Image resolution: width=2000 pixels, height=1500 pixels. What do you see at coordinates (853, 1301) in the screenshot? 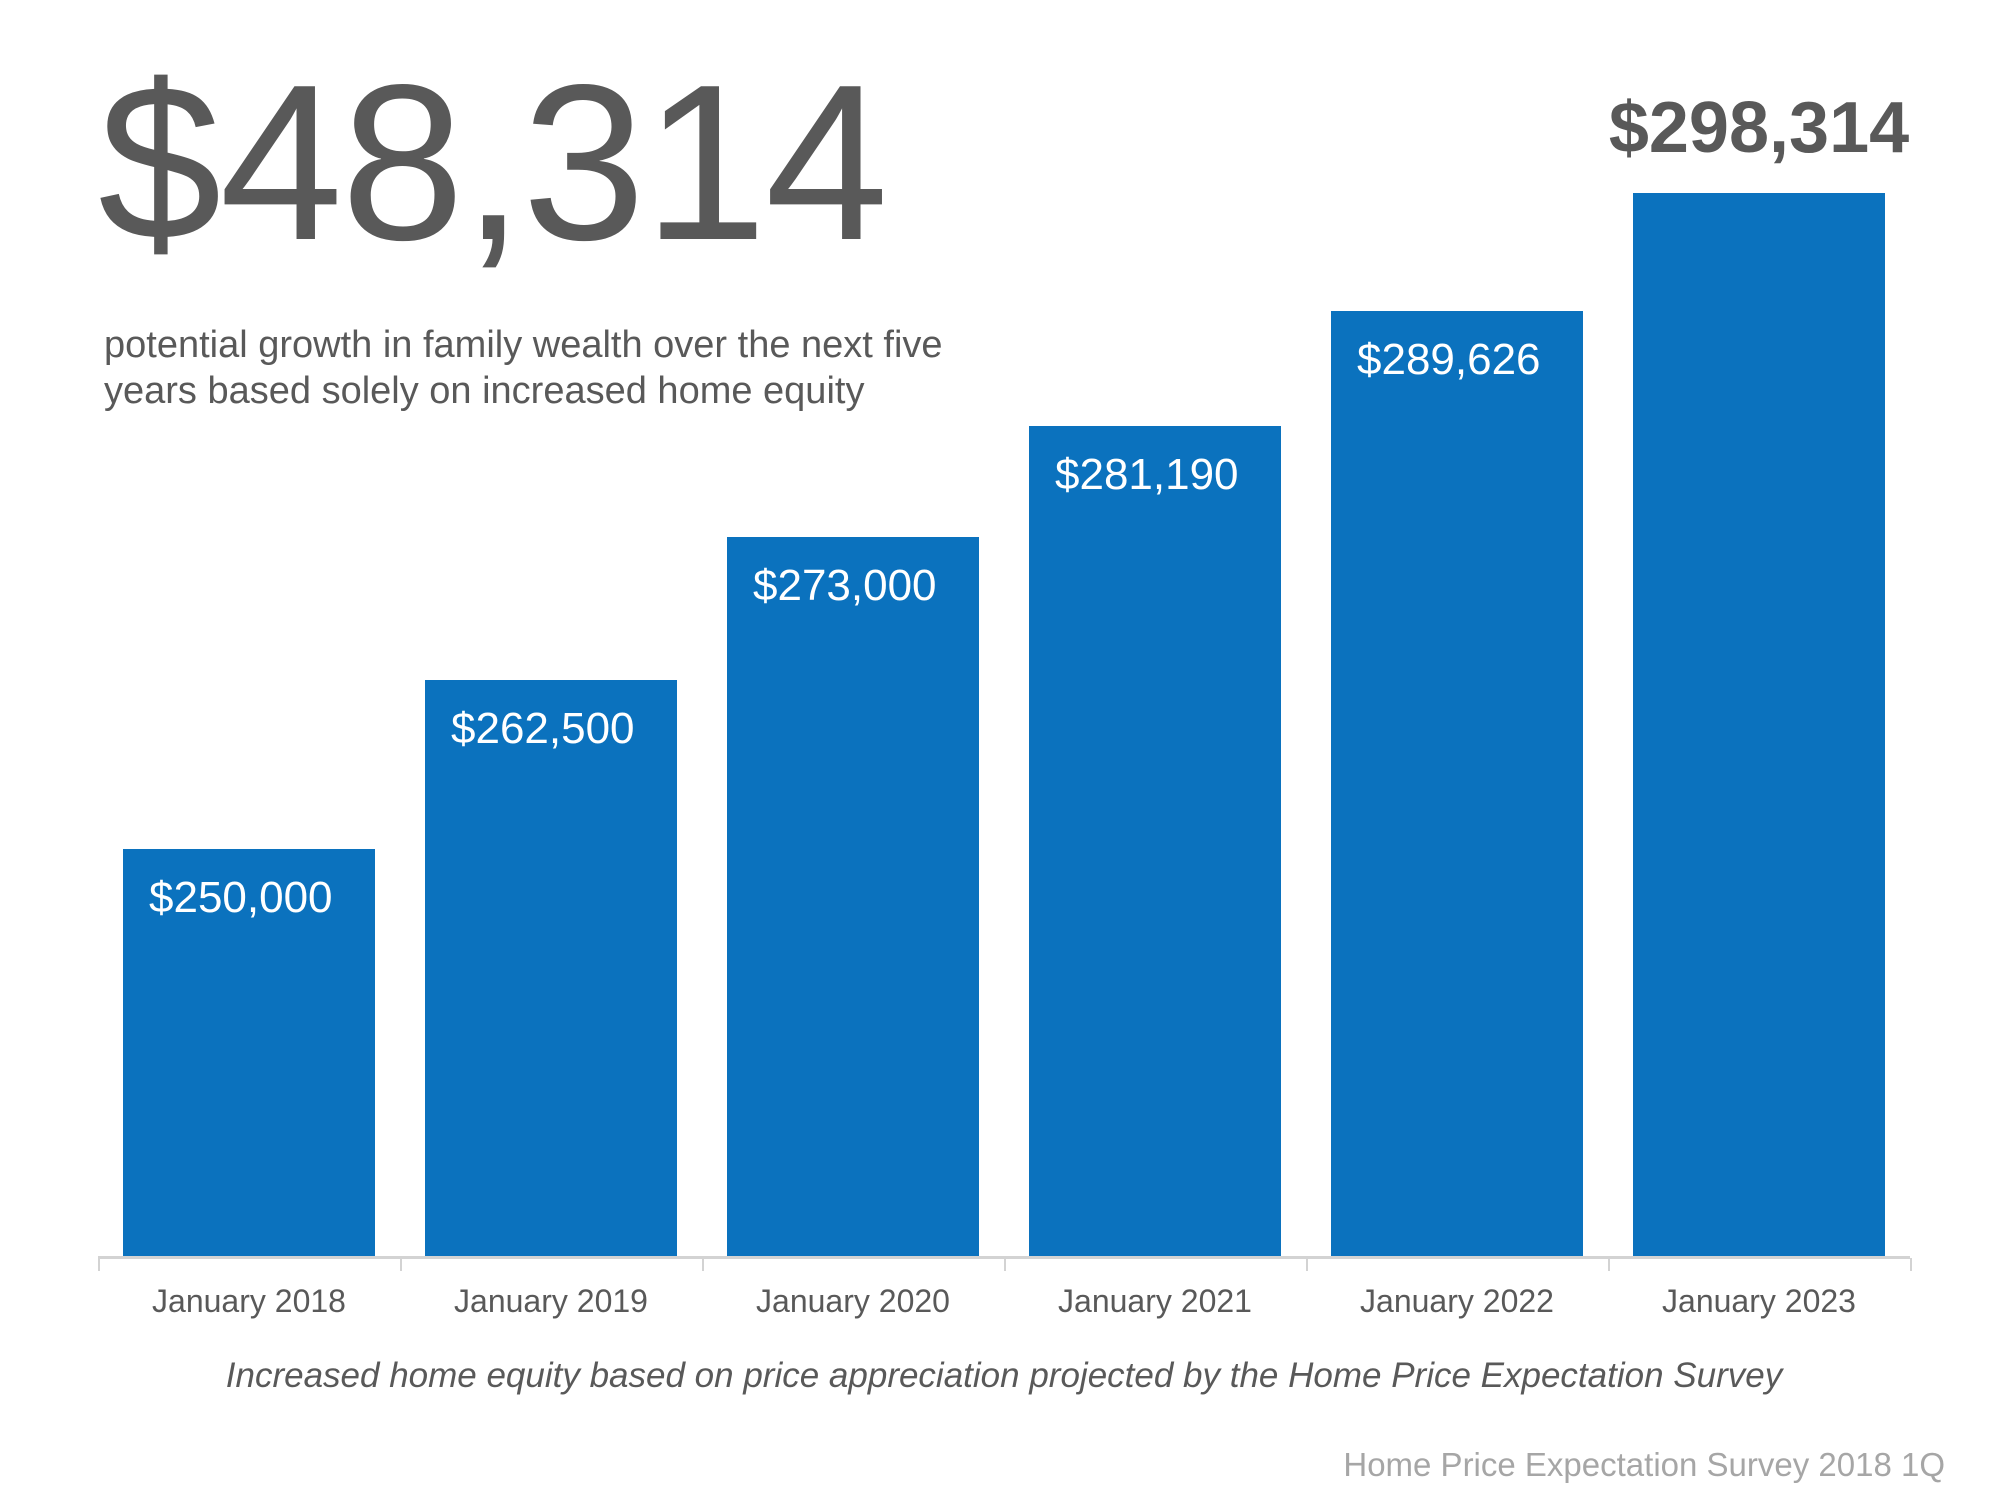
I see `x-axis-label-january-2020: January 2020` at bounding box center [853, 1301].